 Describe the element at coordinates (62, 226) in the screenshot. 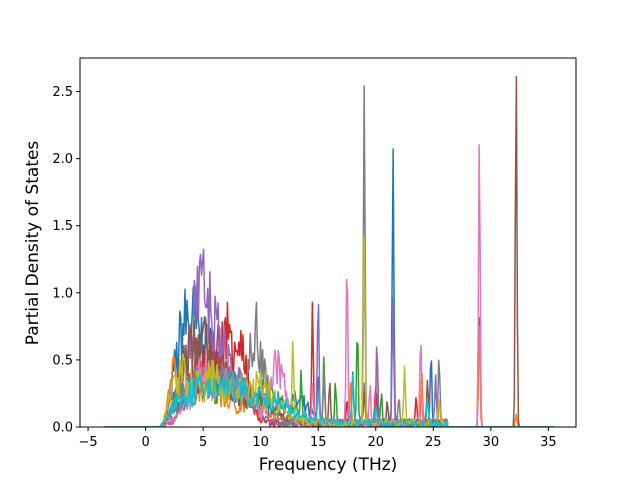

I see `y-tick-label: 1.5` at that location.